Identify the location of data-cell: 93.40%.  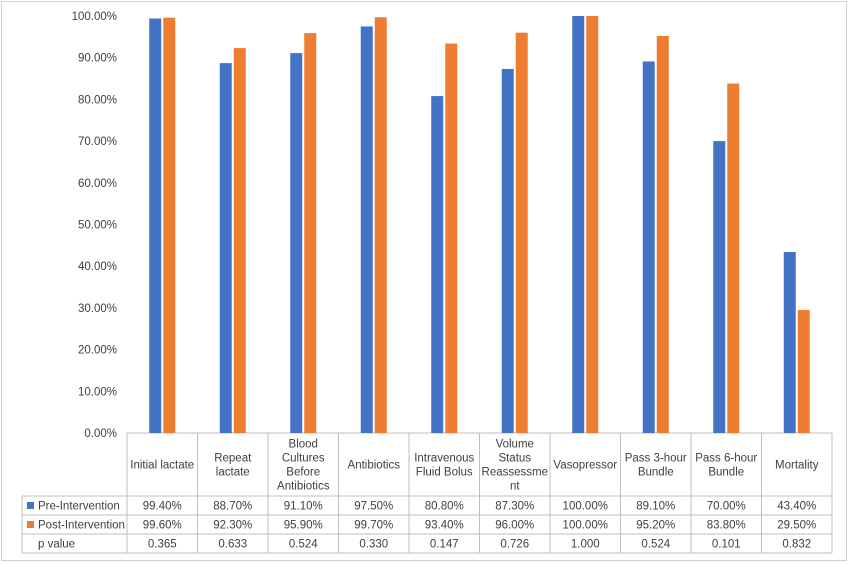
(444, 526).